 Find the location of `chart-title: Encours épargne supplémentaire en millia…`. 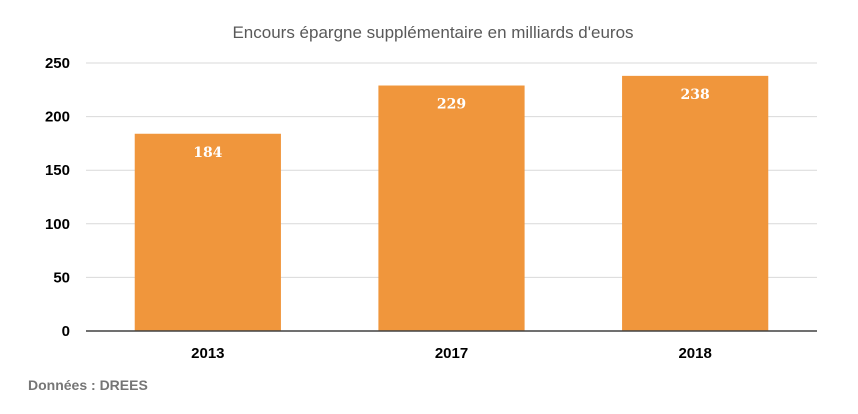

chart-title: Encours épargne supplémentaire en millia… is located at coordinates (432, 32).